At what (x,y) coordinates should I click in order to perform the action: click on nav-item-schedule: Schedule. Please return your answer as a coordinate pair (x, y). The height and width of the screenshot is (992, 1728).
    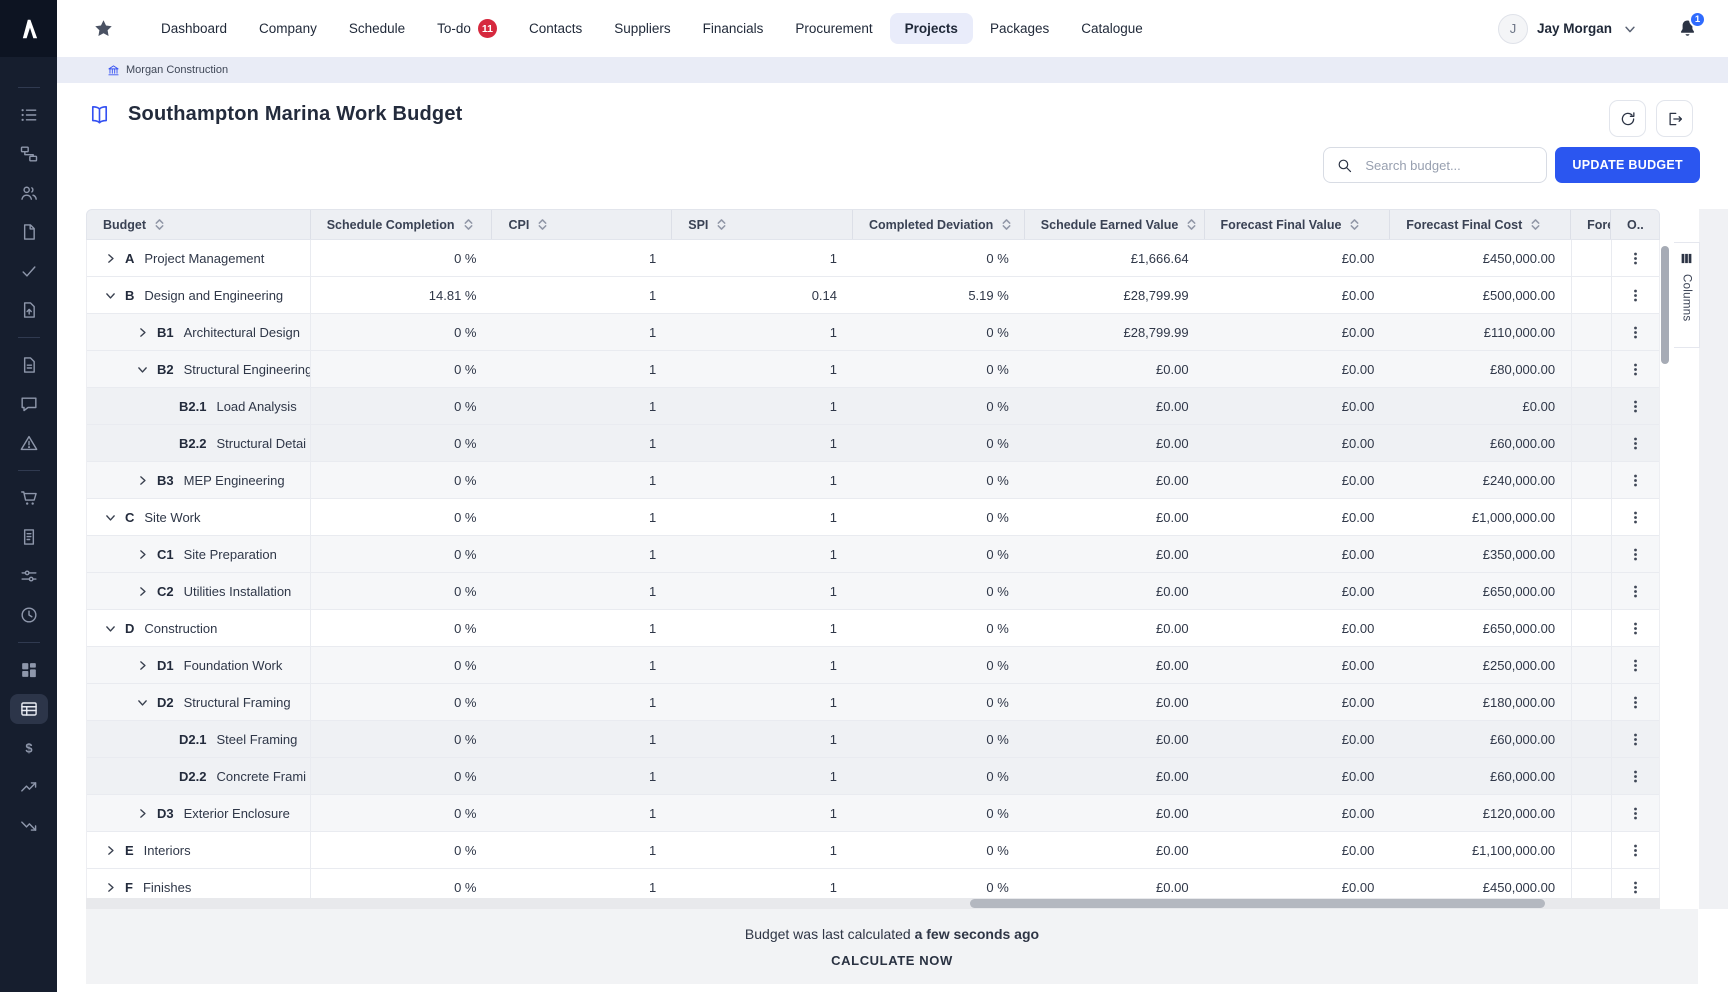
    Looking at the image, I should click on (377, 28).